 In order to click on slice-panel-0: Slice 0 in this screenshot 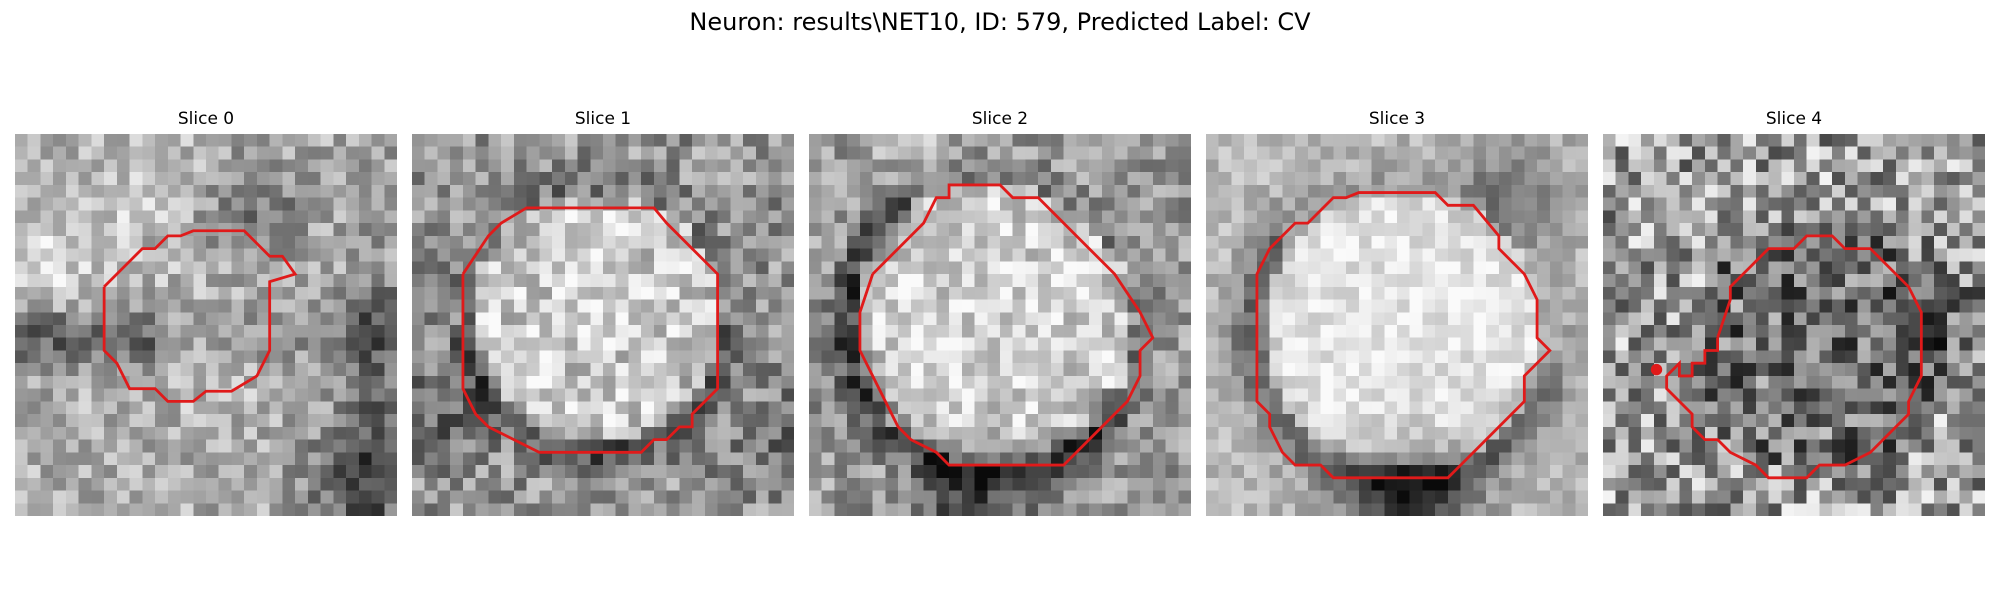, I will do `click(206, 312)`.